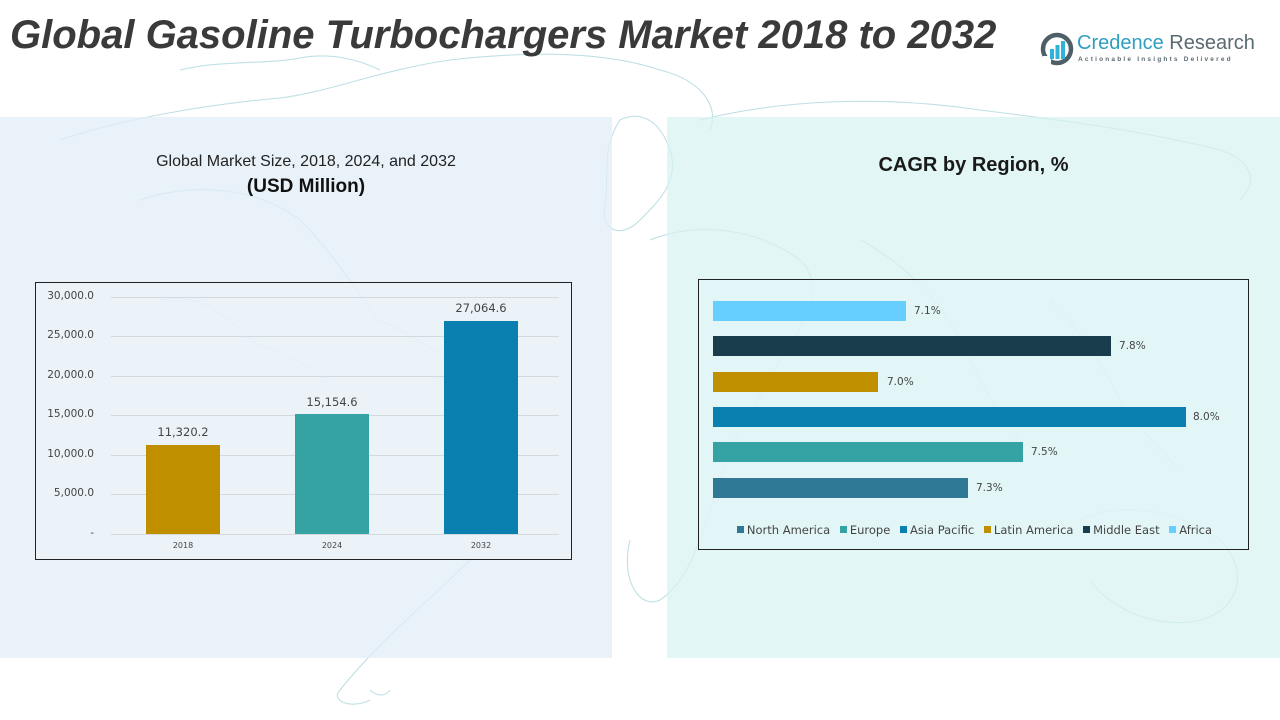  What do you see at coordinates (1166, 43) in the screenshot?
I see `logo-wordmark: Credence Research` at bounding box center [1166, 43].